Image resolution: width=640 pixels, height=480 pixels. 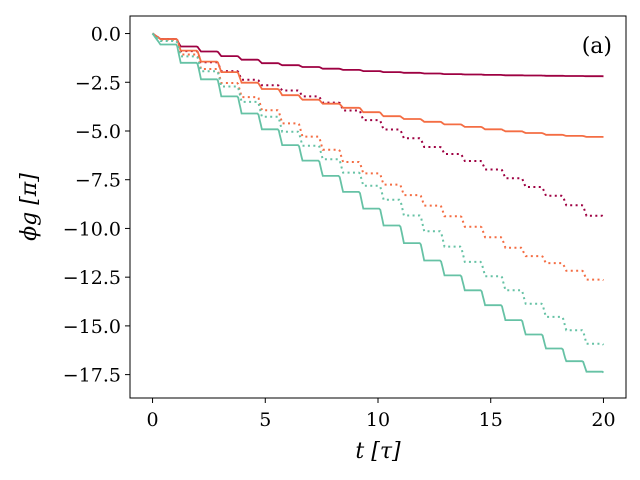 What do you see at coordinates (597, 46) in the screenshot?
I see `panel-label: (a)` at bounding box center [597, 46].